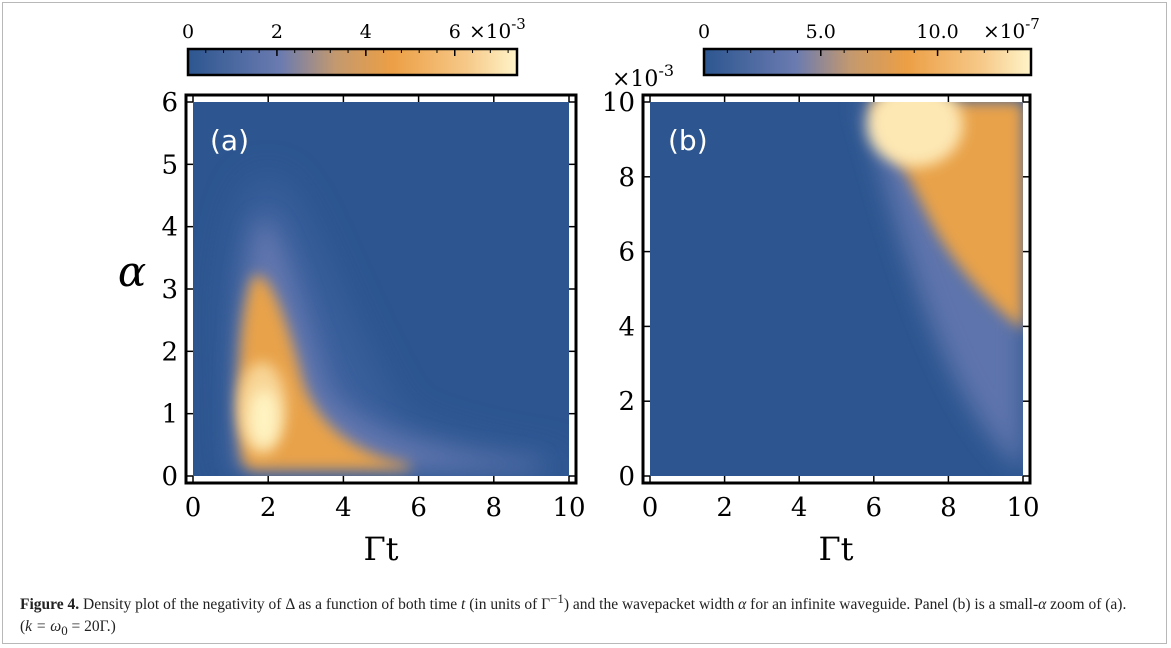 The image size is (1171, 648). What do you see at coordinates (43, 627) in the screenshot?
I see `caption-eq: k = ω` at bounding box center [43, 627].